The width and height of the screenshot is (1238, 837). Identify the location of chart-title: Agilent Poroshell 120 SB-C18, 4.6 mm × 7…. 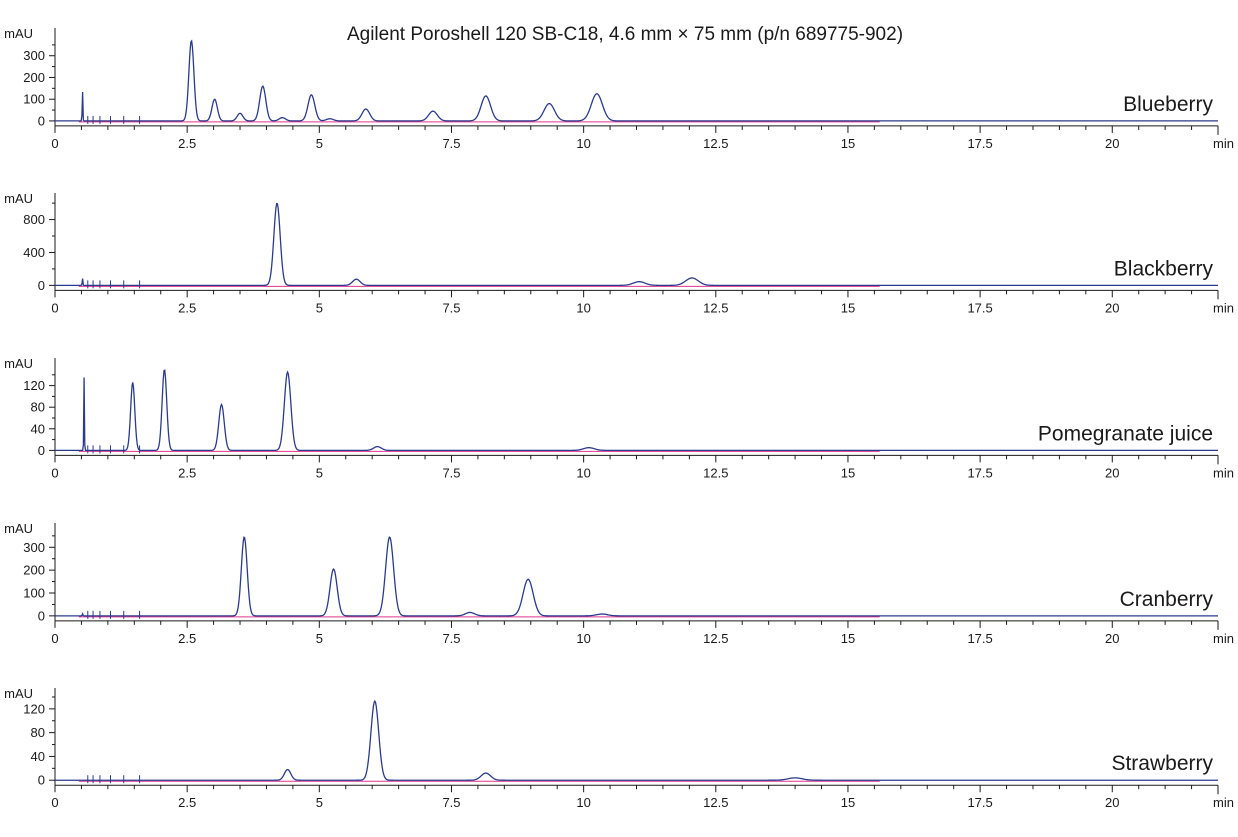
(625, 34).